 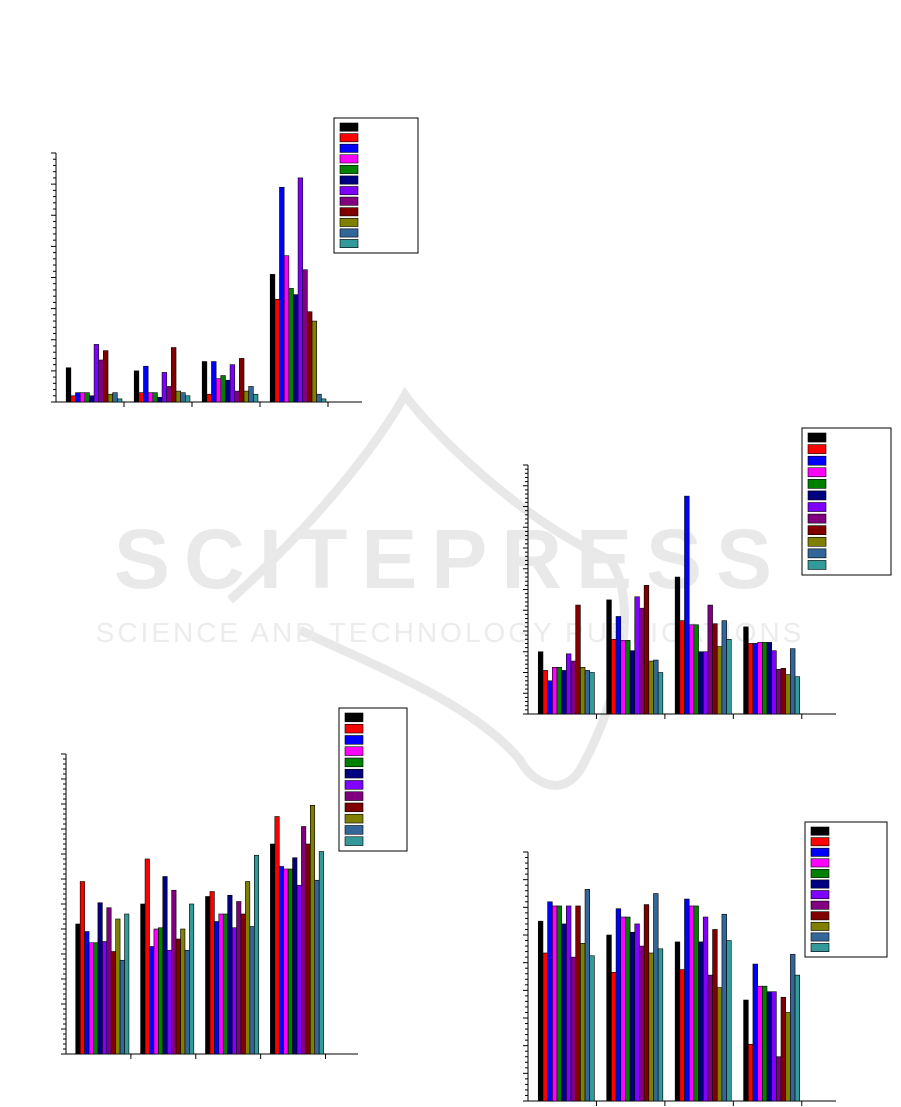 What do you see at coordinates (719, 680) in the screenshot?
I see `bar-s10-g3` at bounding box center [719, 680].